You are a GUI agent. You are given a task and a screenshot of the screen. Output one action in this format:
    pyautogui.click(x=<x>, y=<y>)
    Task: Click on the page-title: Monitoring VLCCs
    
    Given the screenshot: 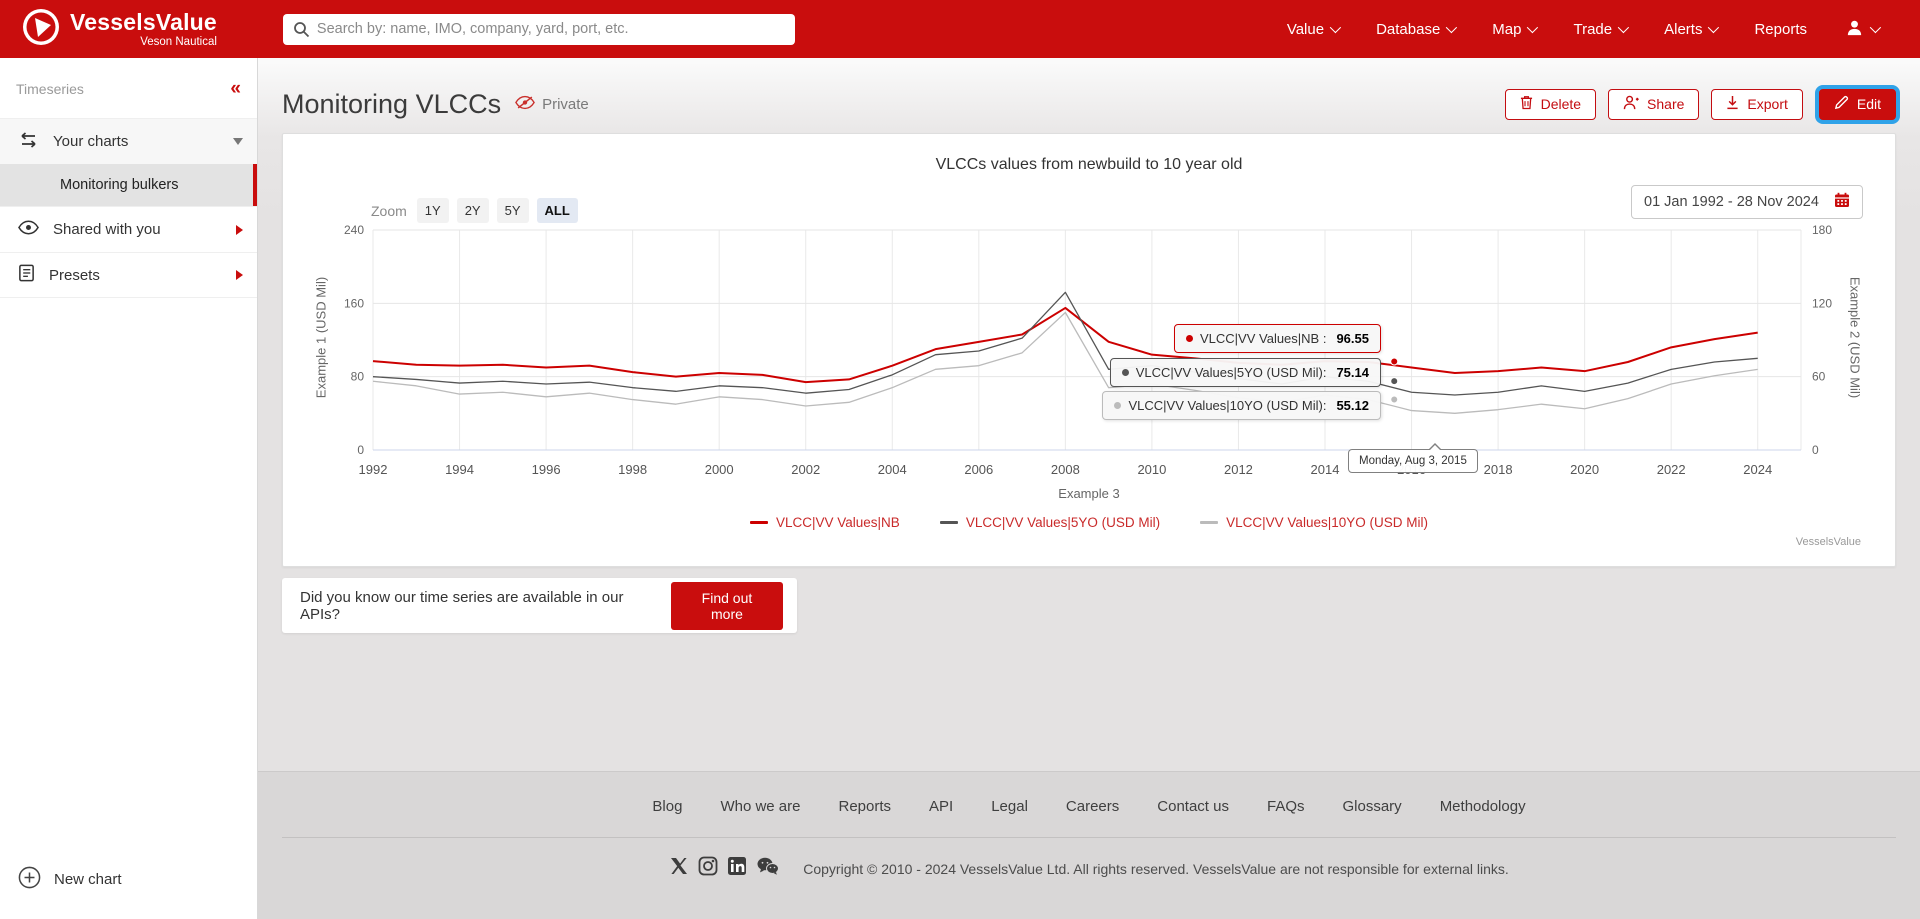 What is the action you would take?
    pyautogui.click(x=392, y=103)
    